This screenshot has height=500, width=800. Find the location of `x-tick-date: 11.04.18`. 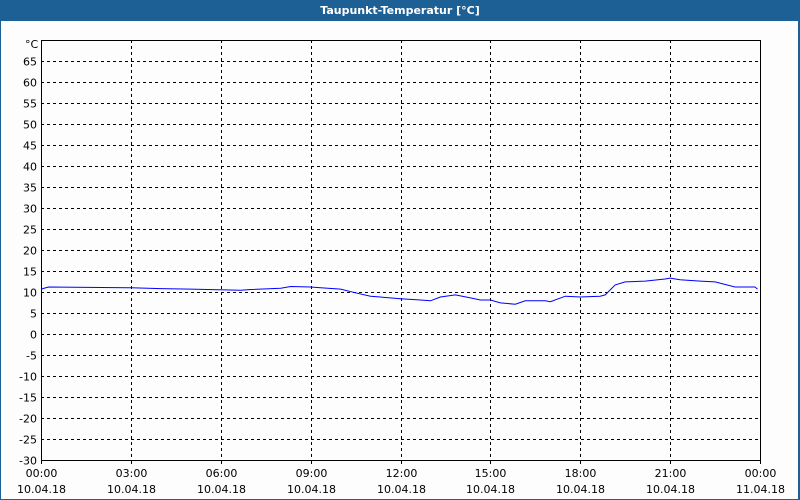

x-tick-date: 11.04.18 is located at coordinates (760, 489).